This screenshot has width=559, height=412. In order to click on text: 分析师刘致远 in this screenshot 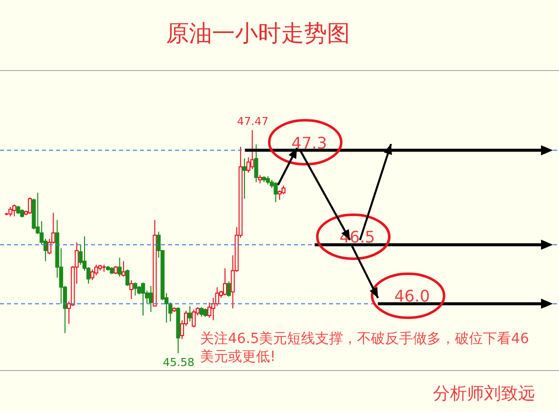, I will do `click(484, 394)`.